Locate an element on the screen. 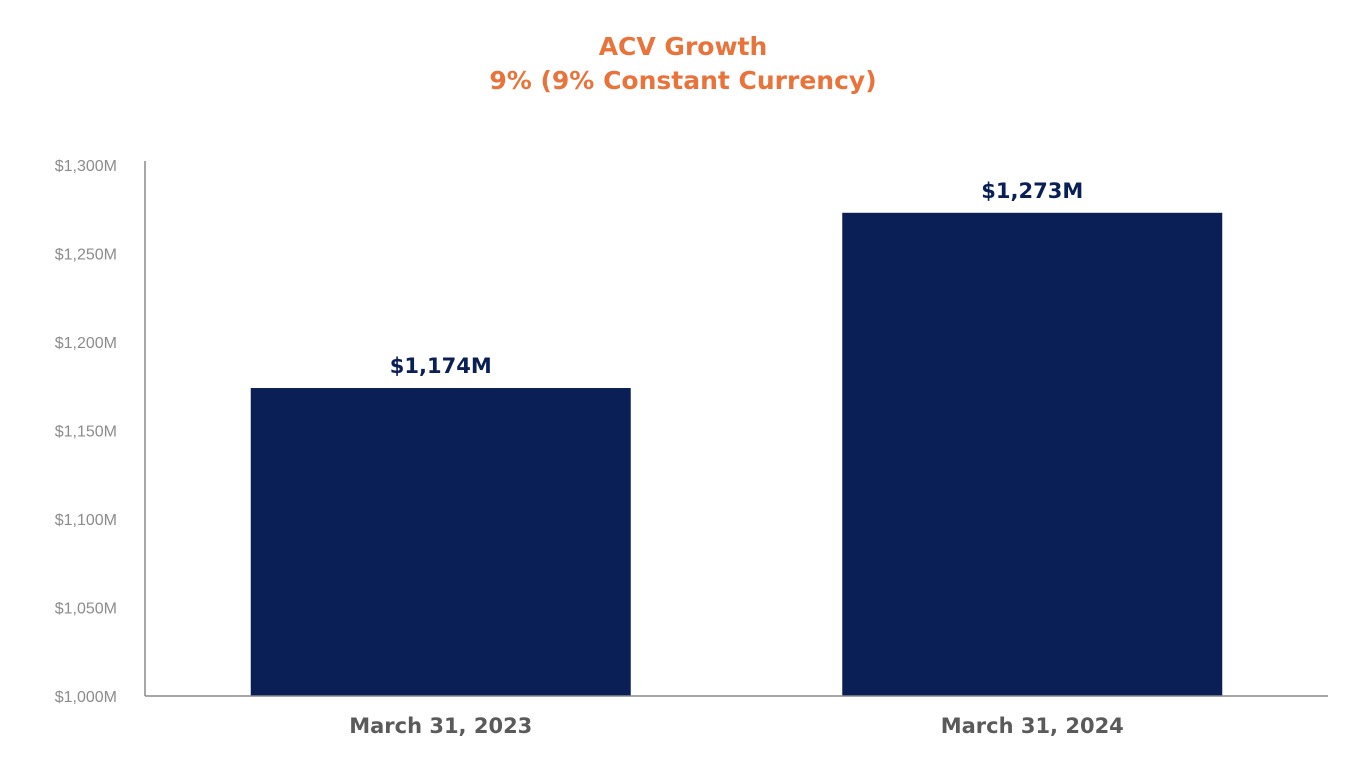 This screenshot has width=1366, height=767. y-tick-label: $1,150M is located at coordinates (86, 432).